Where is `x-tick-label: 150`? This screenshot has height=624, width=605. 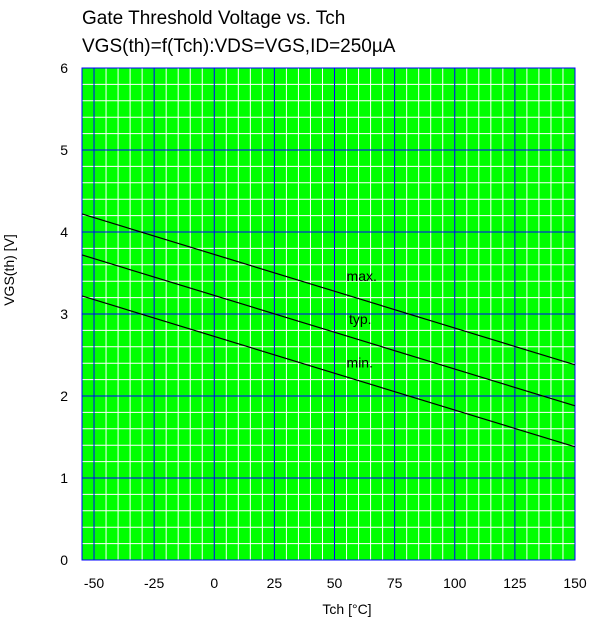
x-tick-label: 150 is located at coordinates (575, 583).